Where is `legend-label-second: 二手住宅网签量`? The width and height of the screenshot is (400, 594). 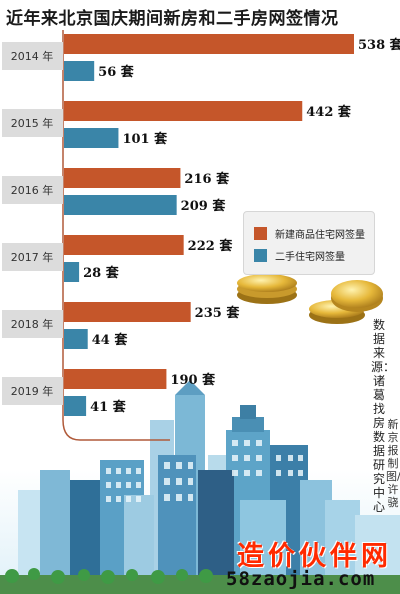
legend-label-second: 二手住宅网签量 is located at coordinates (310, 257).